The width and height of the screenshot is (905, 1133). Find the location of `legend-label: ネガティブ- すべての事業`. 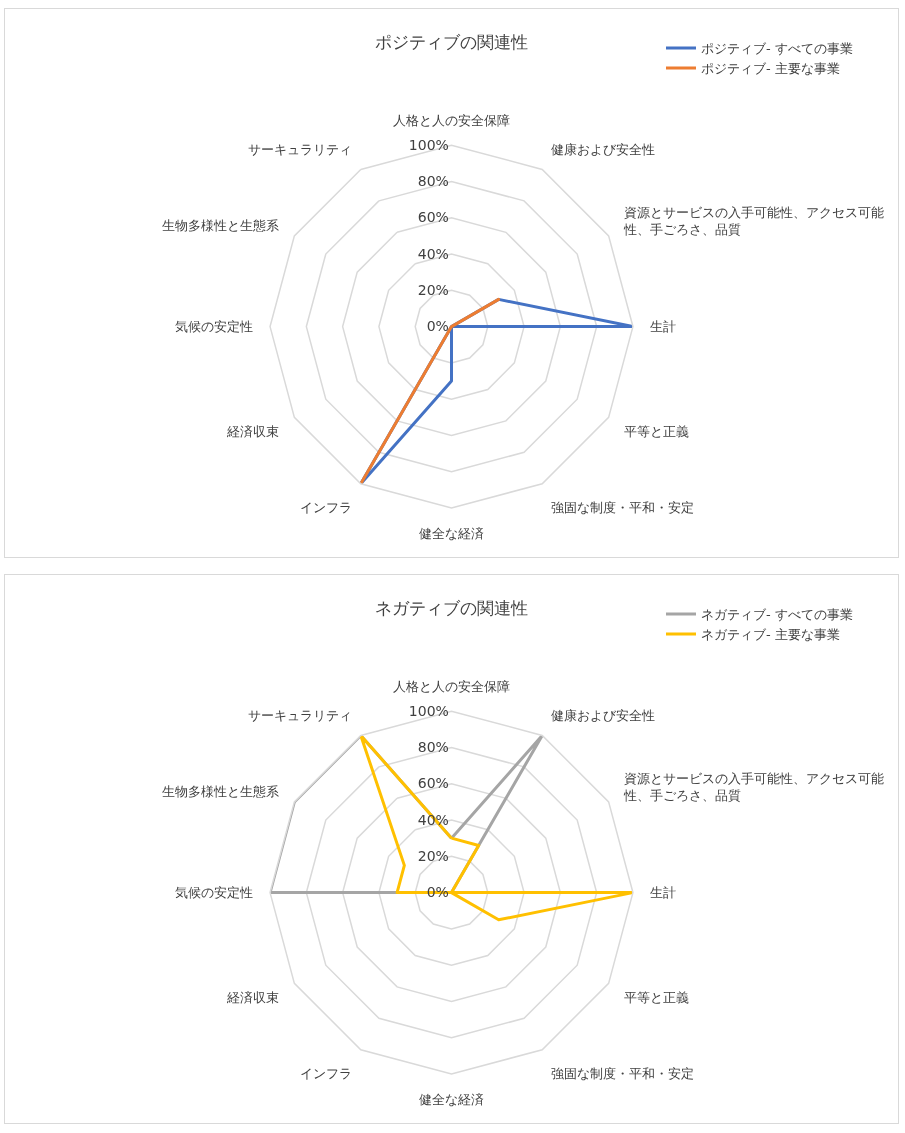

legend-label: ネガティブ- すべての事業 is located at coordinates (777, 615).